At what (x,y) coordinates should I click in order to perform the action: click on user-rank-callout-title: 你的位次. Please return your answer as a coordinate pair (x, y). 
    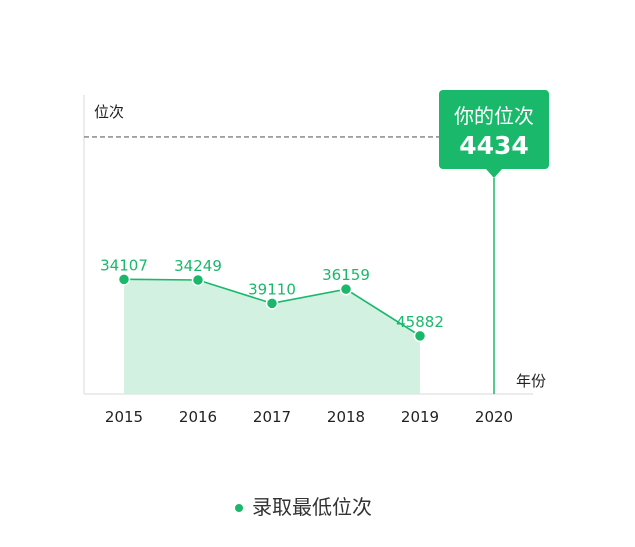
    Looking at the image, I should click on (494, 116).